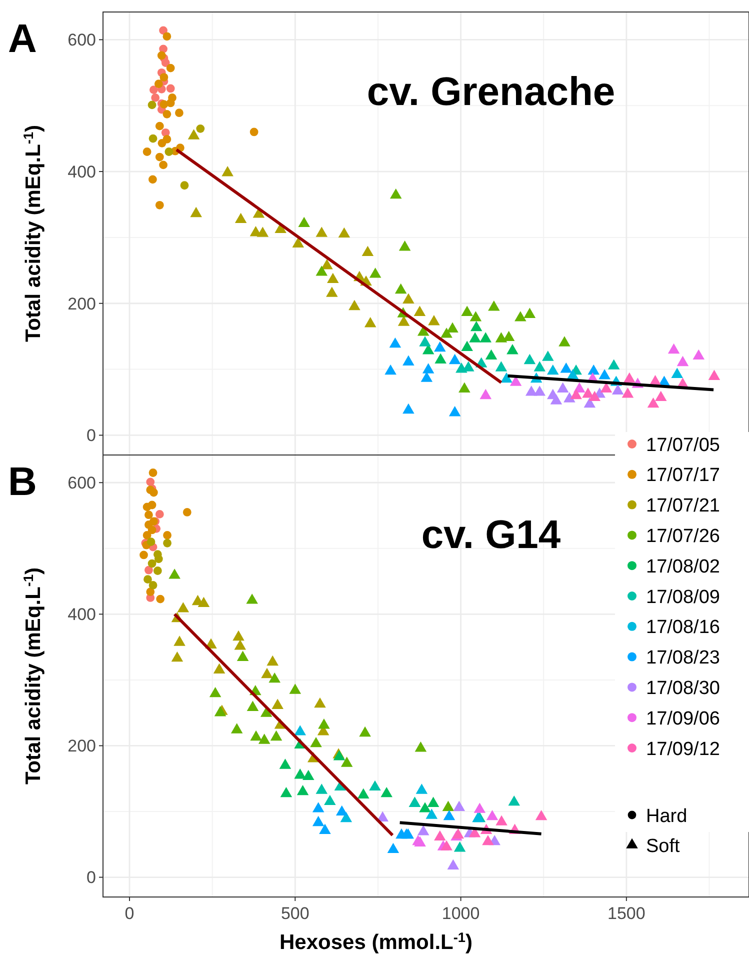 Image resolution: width=749 pixels, height=961 pixels. What do you see at coordinates (91, 436) in the screenshot?
I see `y-tick-label: 0` at bounding box center [91, 436].